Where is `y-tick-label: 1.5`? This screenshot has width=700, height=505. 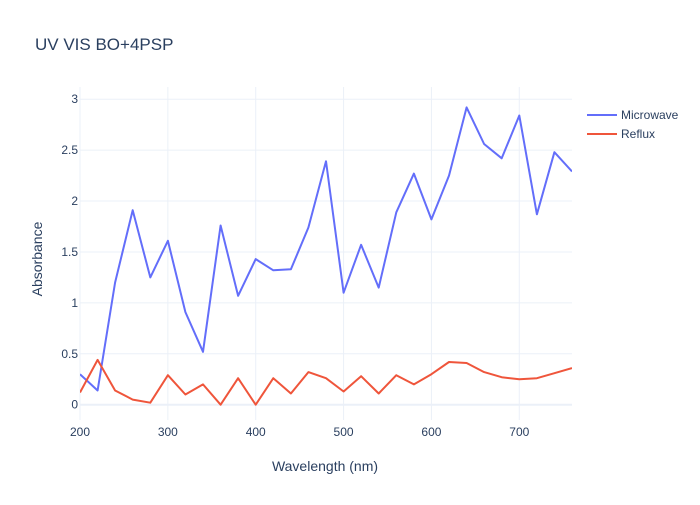
y-tick-label: 1.5 is located at coordinates (69, 252).